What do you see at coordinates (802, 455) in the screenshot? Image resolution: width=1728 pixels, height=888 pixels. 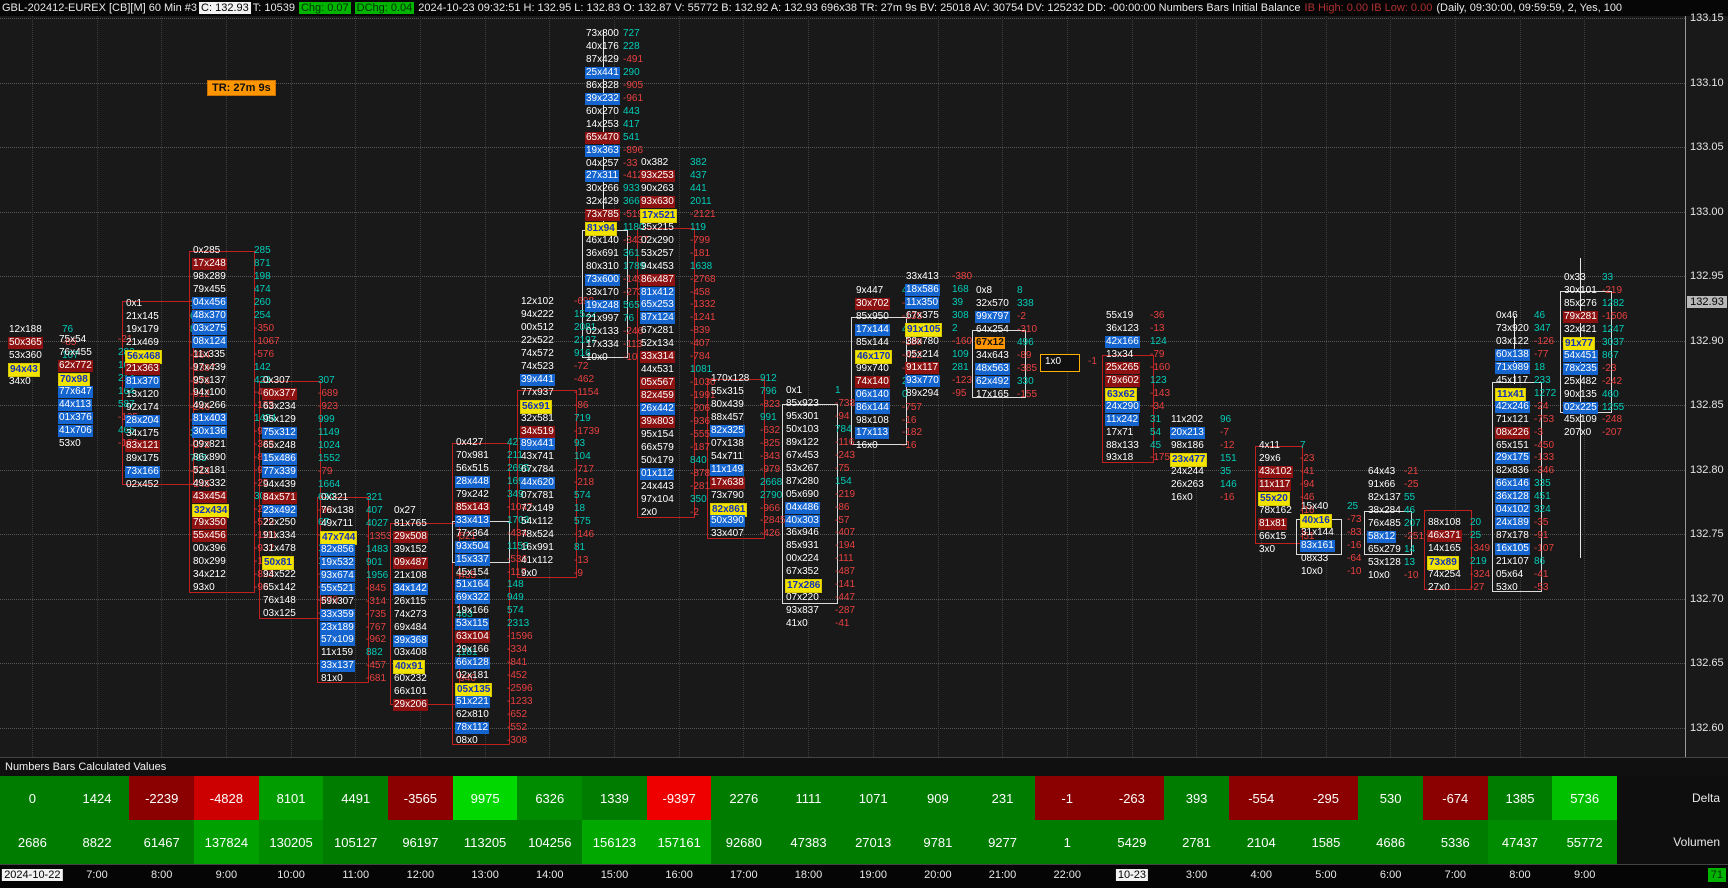 I see `footprint-cell: 67x453` at bounding box center [802, 455].